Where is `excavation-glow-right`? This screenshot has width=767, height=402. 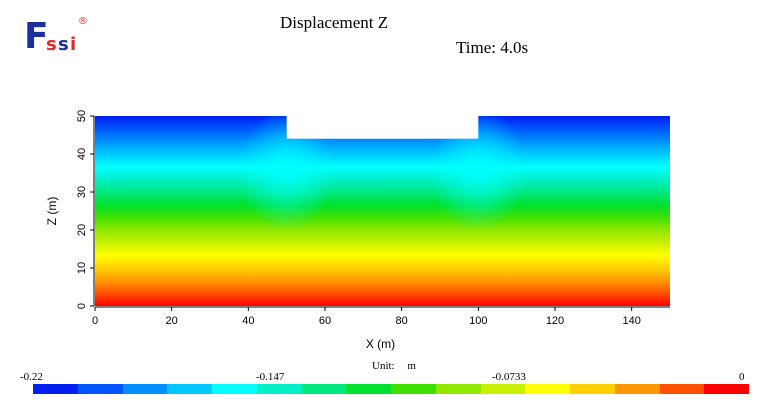 excavation-glow-right is located at coordinates (478, 174).